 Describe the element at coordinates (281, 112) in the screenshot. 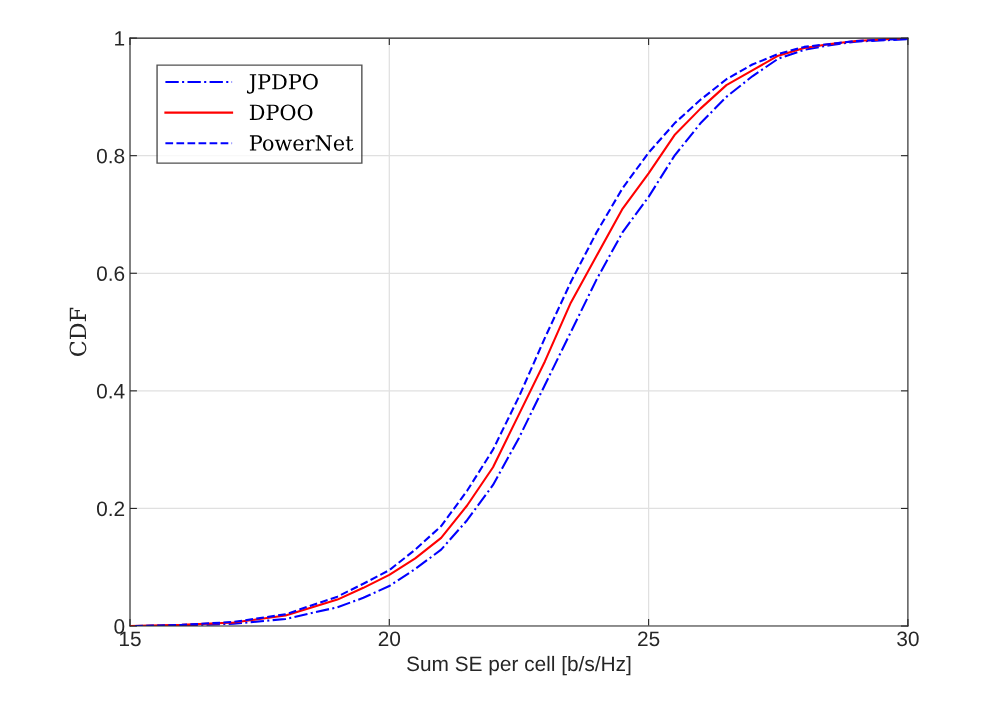

I see `legend-label: DPOO` at that location.